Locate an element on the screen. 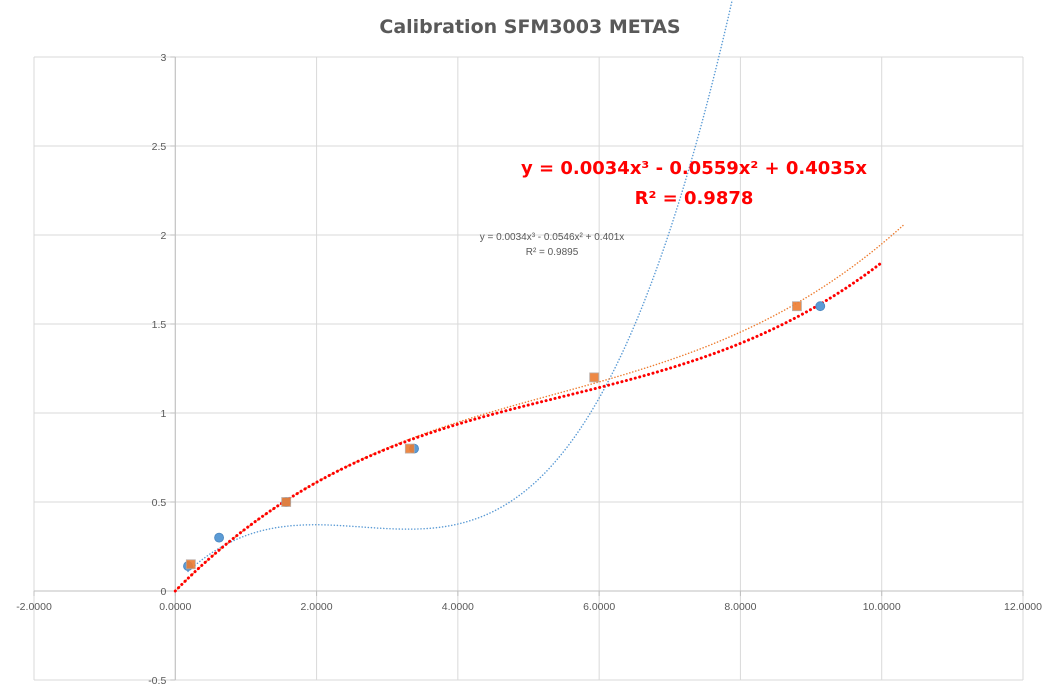  x-tick-label: 10.0000 is located at coordinates (882, 607).